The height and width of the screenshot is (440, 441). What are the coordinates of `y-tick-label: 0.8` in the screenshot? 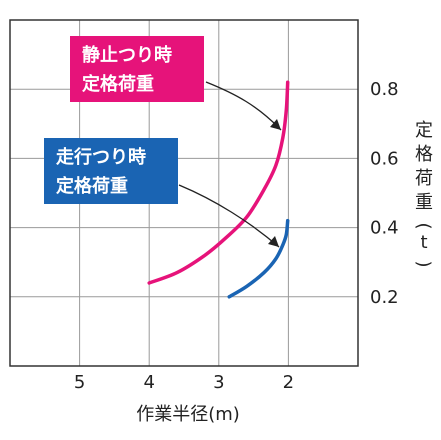 It's located at (384, 89).